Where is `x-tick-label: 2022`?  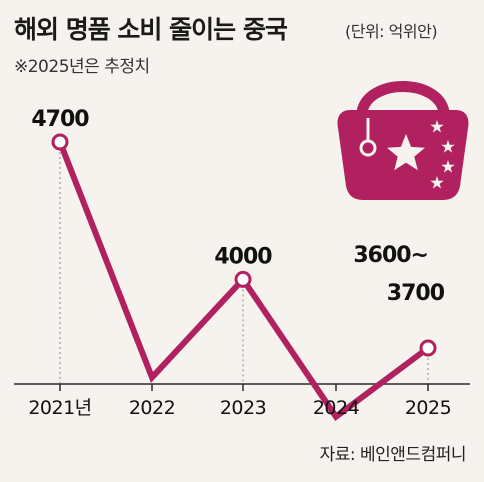 x-tick-label: 2022 is located at coordinates (152, 408).